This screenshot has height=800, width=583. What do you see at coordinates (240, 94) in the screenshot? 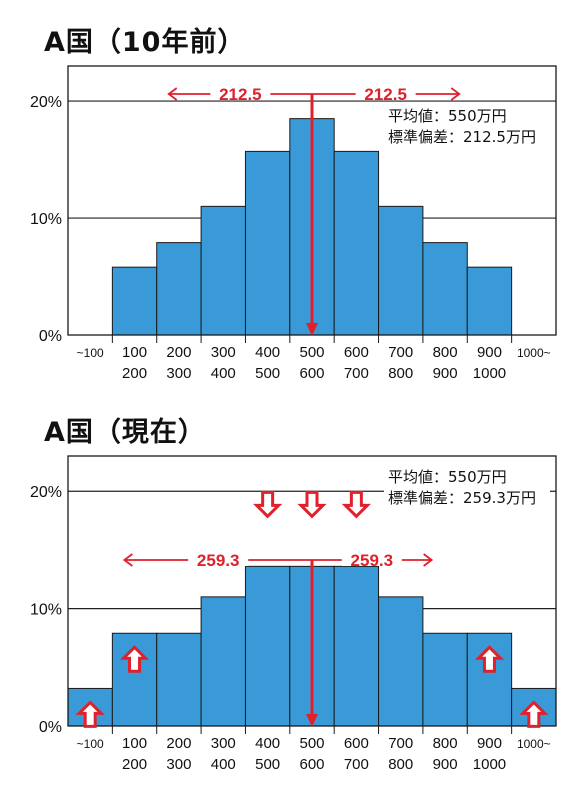
I see `sd-label-left: 212.5` at bounding box center [240, 94].